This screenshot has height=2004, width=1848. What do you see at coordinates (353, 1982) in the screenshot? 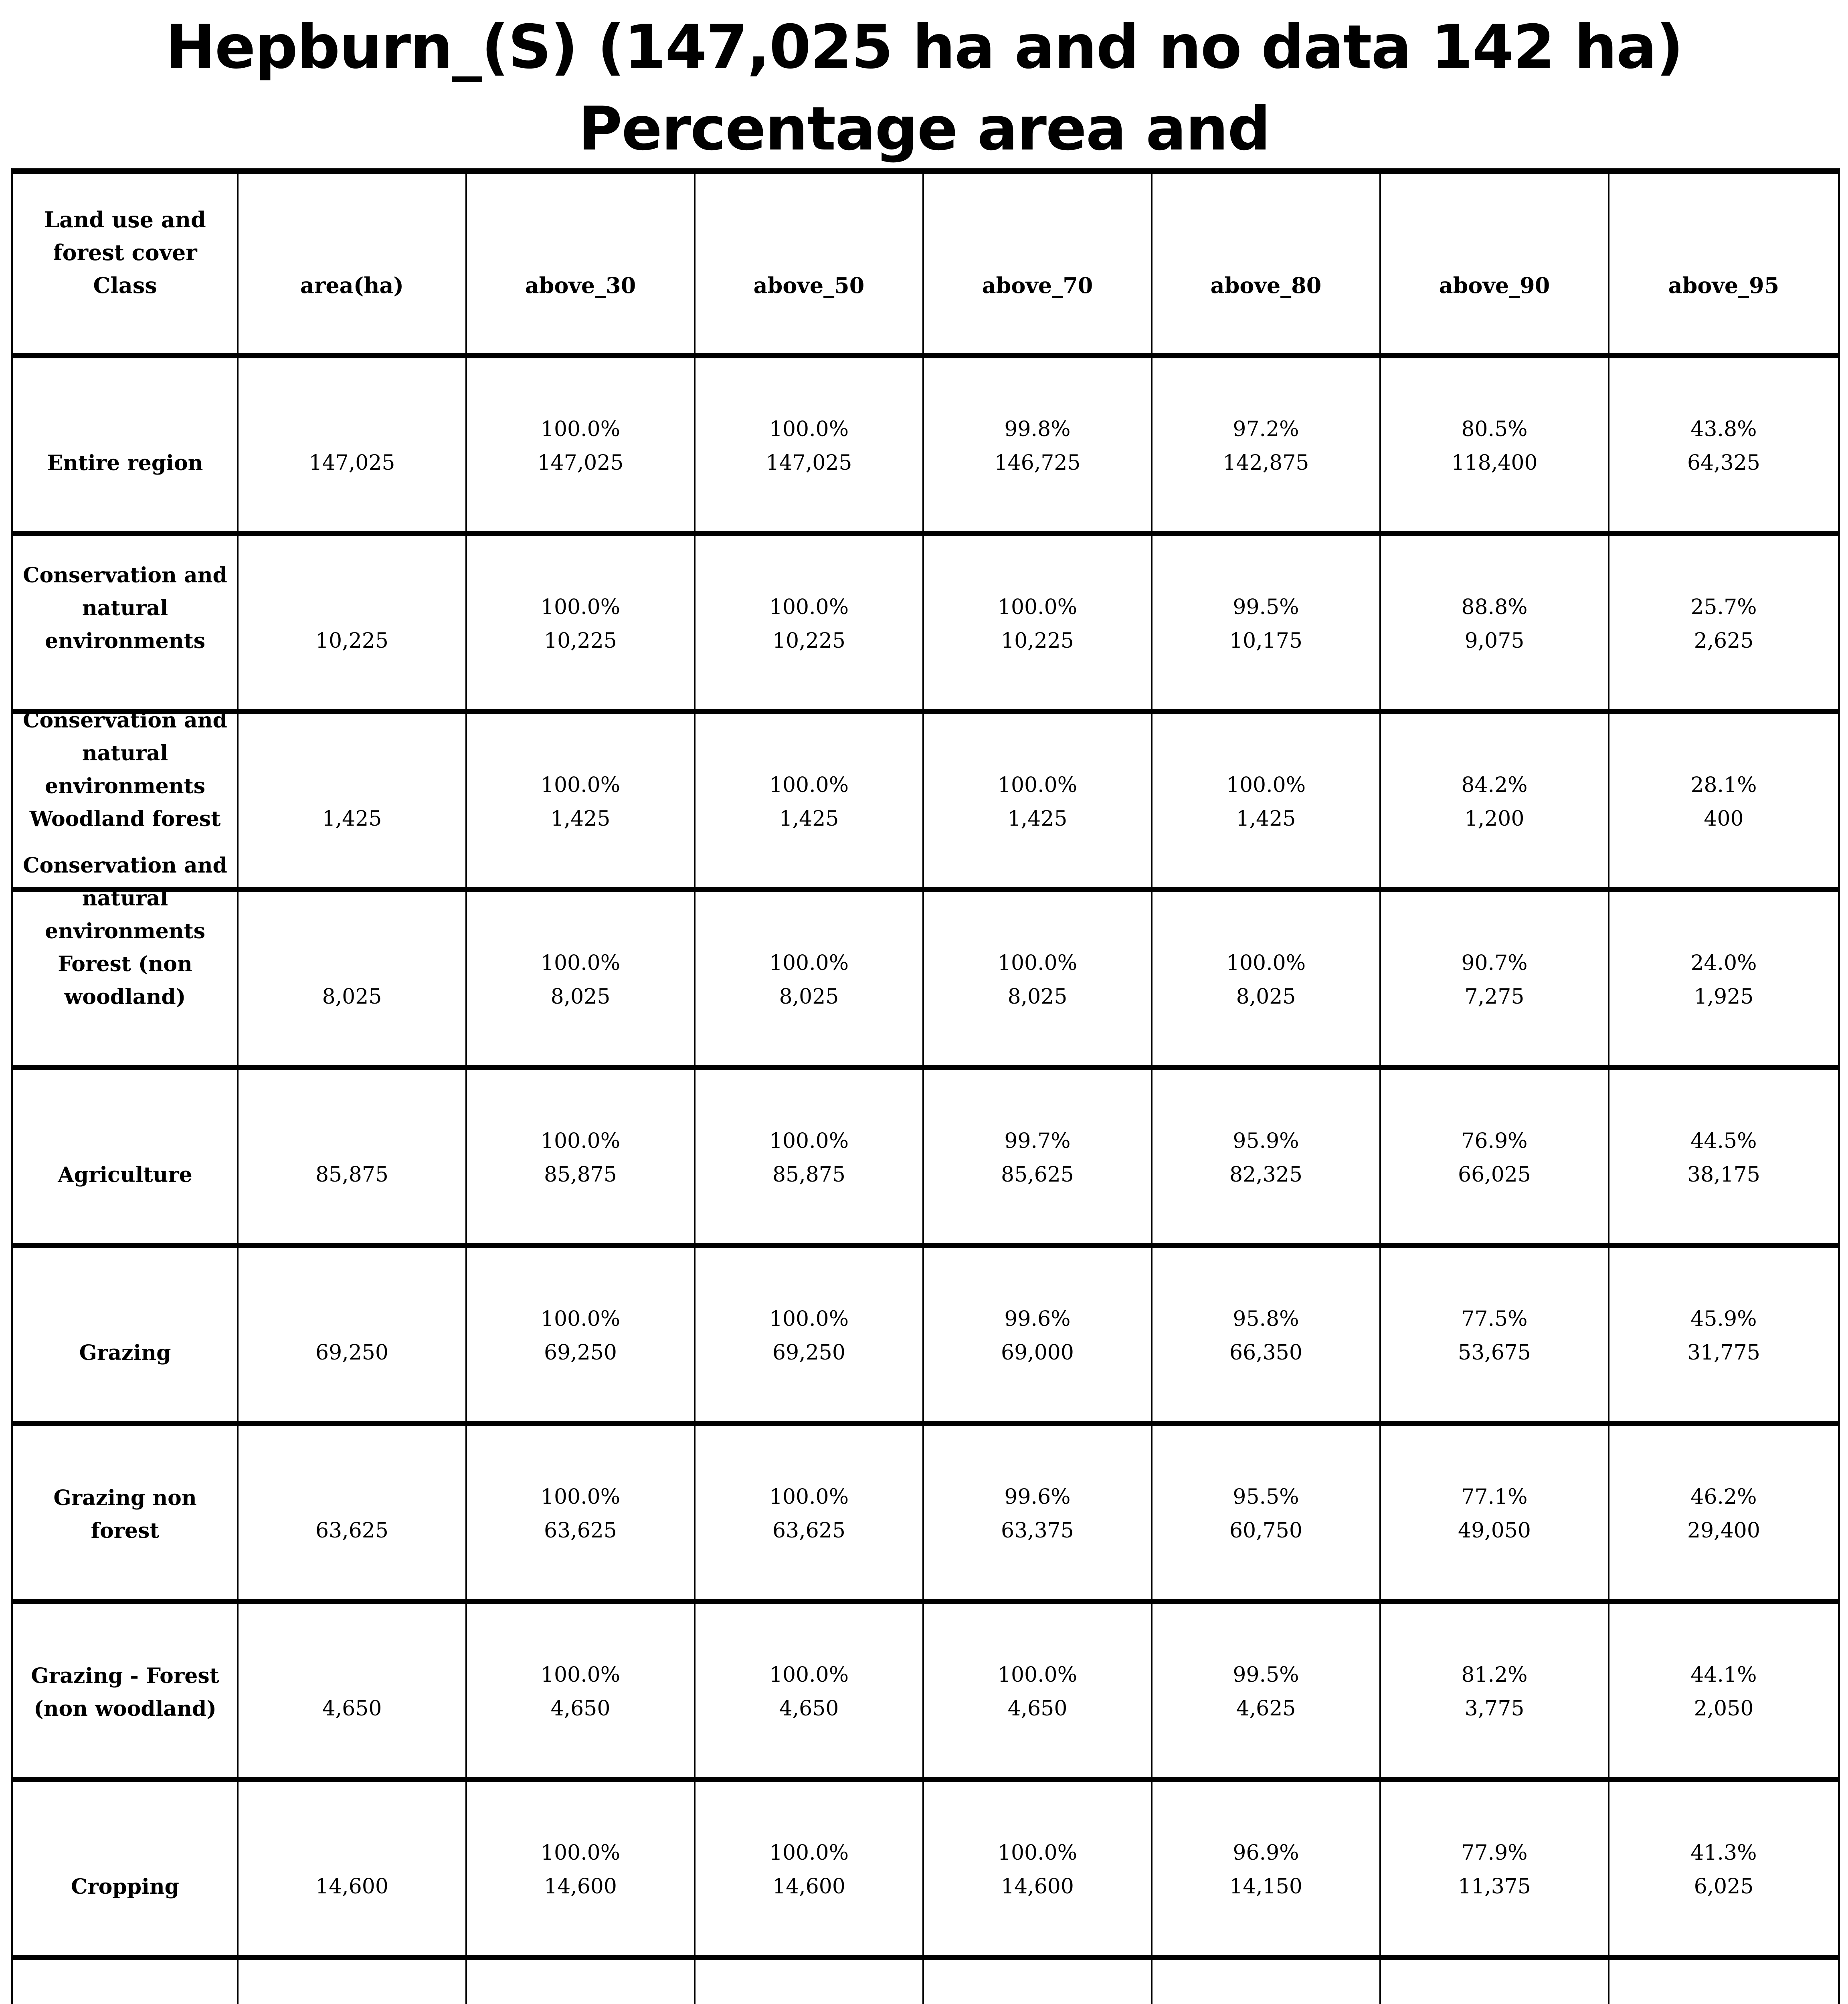
I see `area-cell: 1,950` at bounding box center [353, 1982].